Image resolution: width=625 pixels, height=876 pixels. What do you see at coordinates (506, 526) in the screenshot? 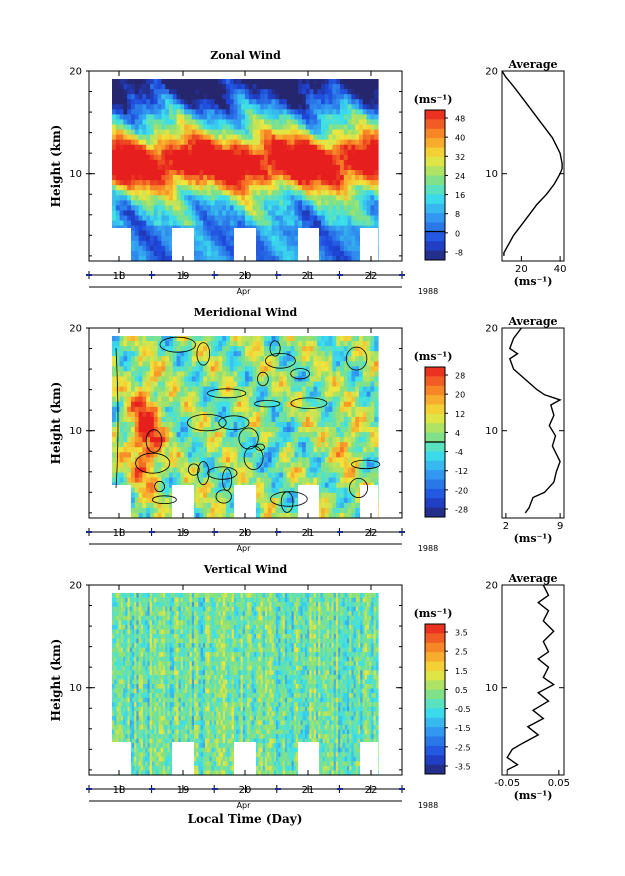
I see `profile-x-tick-label: 2` at bounding box center [506, 526].